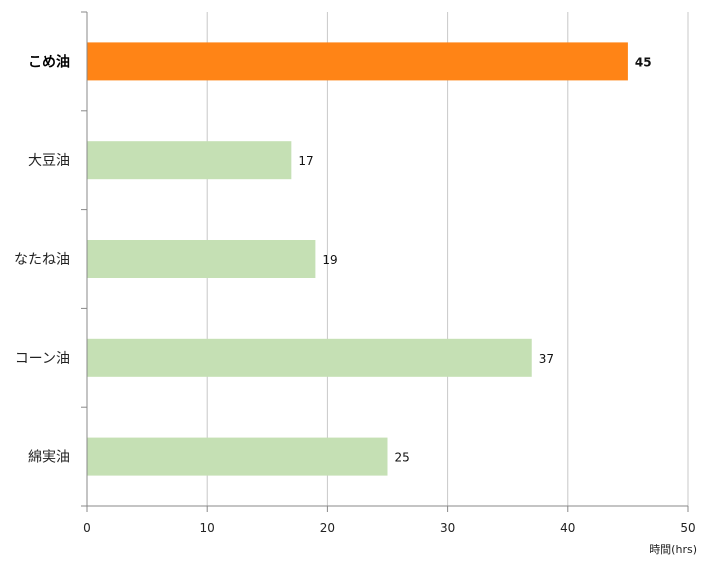  Describe the element at coordinates (447, 528) in the screenshot. I see `x-tick-label-30: 30` at that location.